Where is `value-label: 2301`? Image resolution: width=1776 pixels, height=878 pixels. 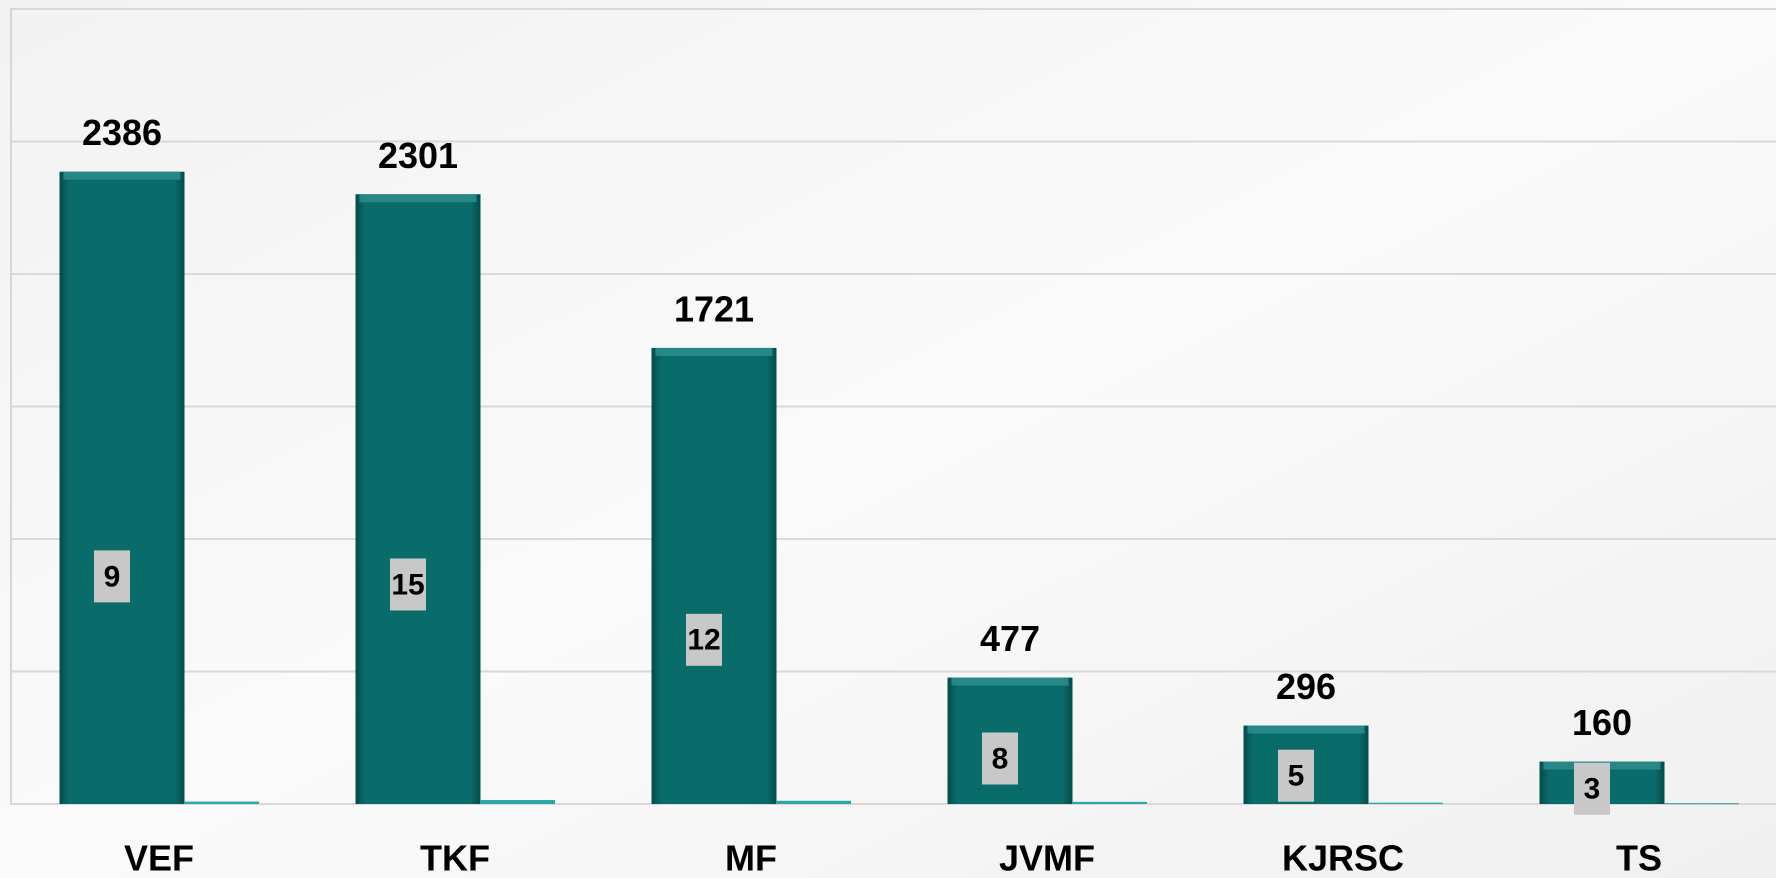 value-label: 2301 is located at coordinates (418, 155).